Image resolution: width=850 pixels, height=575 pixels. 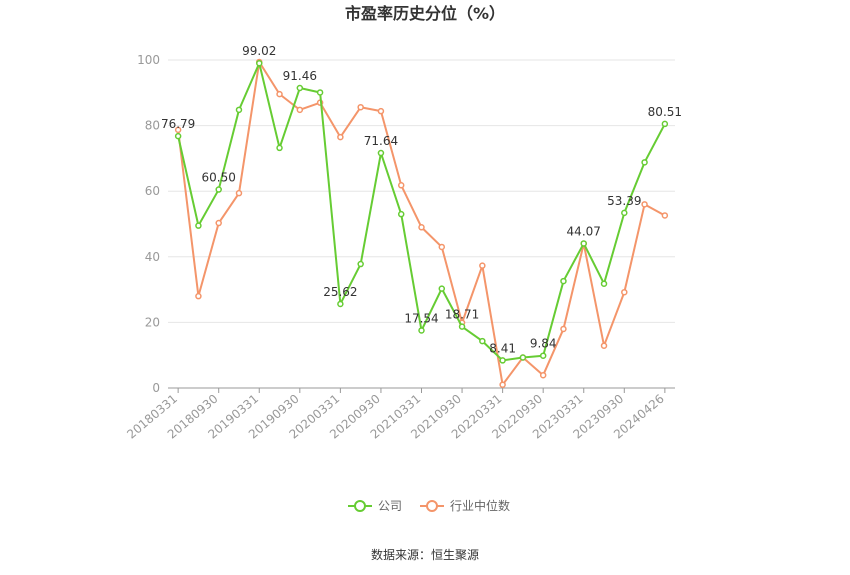 What do you see at coordinates (300, 76) in the screenshot?
I see `data-label: 91.46` at bounding box center [300, 76].